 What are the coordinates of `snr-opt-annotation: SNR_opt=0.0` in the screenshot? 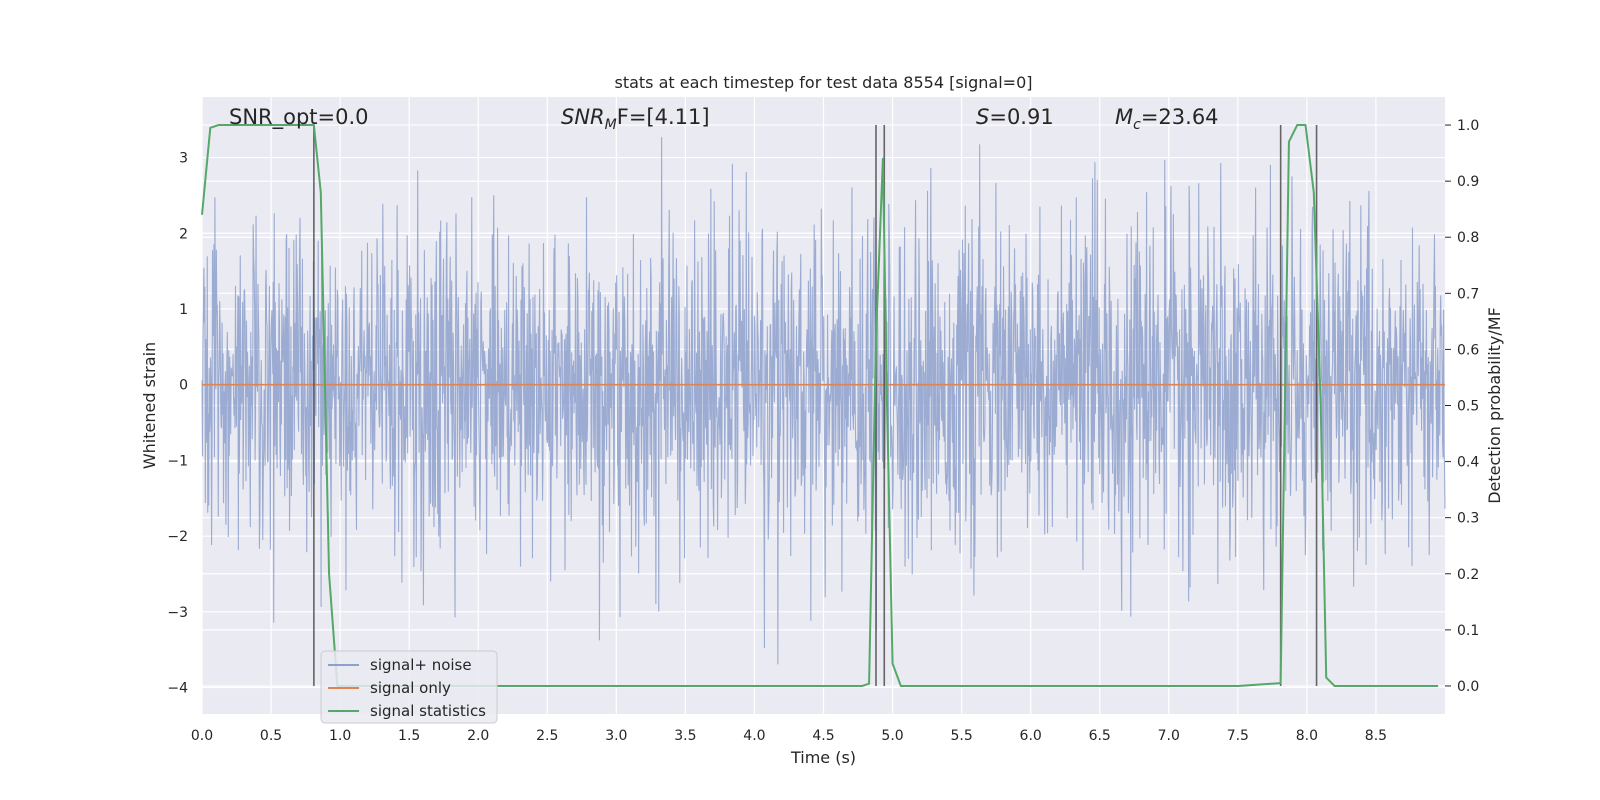 It's located at (299, 117).